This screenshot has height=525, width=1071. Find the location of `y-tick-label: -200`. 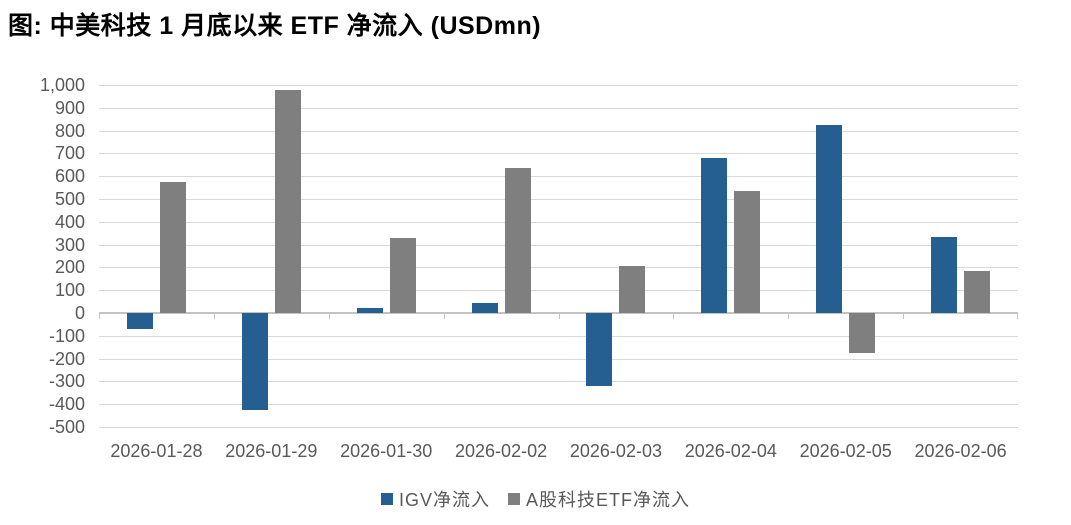

y-tick-label: -200 is located at coordinates (66, 358).